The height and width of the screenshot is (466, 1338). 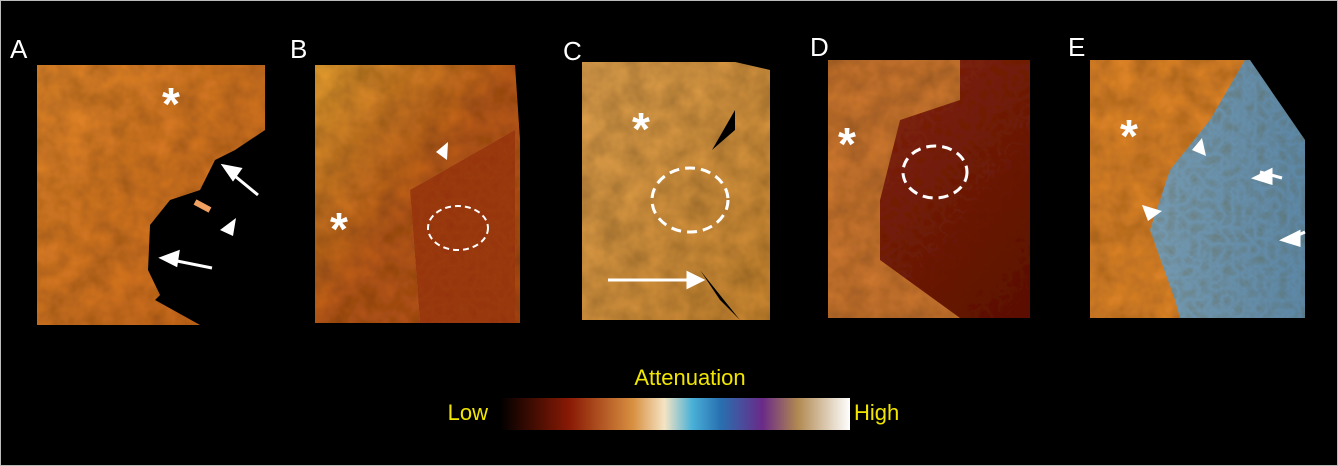 I want to click on panel-label: B, so click(x=298, y=49).